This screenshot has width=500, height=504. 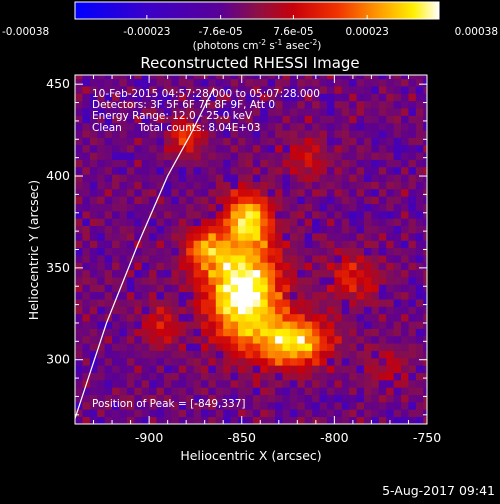 What do you see at coordinates (176, 128) in the screenshot?
I see `annotation-counts: Clean Total counts: 8.04E+03` at bounding box center [176, 128].